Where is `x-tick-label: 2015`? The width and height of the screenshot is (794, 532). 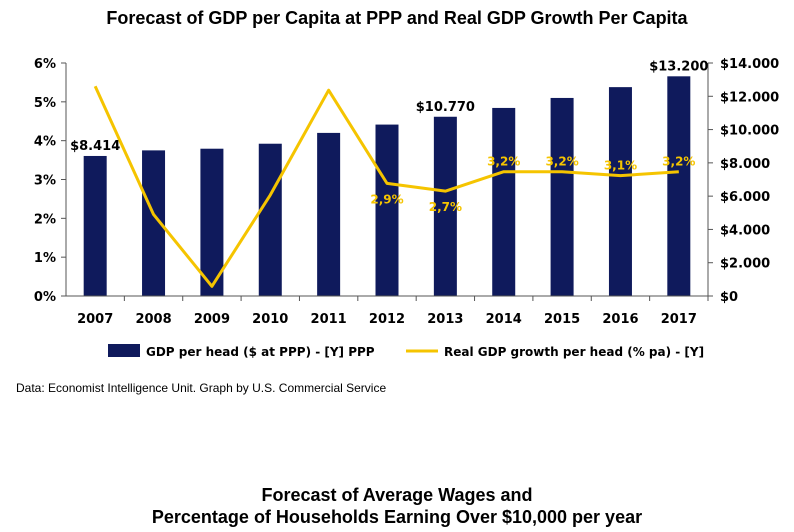 x-tick-label: 2015 is located at coordinates (562, 319).